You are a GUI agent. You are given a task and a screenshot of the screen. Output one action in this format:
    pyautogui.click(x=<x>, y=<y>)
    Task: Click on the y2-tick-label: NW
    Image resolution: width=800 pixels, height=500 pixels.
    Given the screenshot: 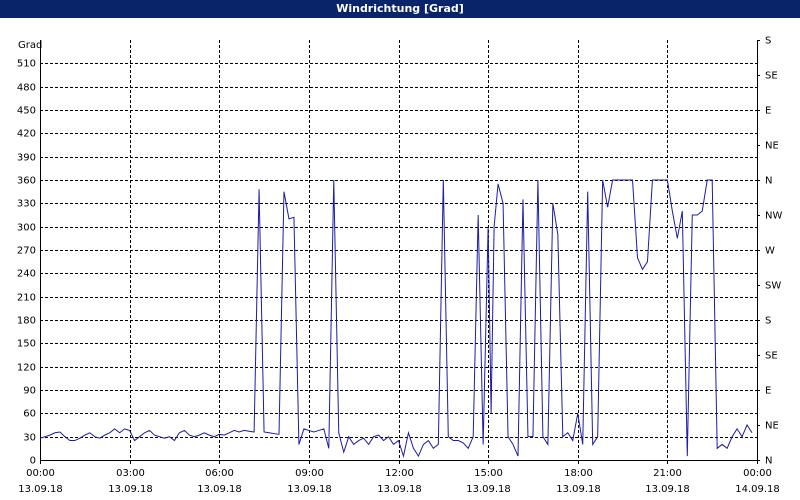 What is the action you would take?
    pyautogui.click(x=773, y=216)
    